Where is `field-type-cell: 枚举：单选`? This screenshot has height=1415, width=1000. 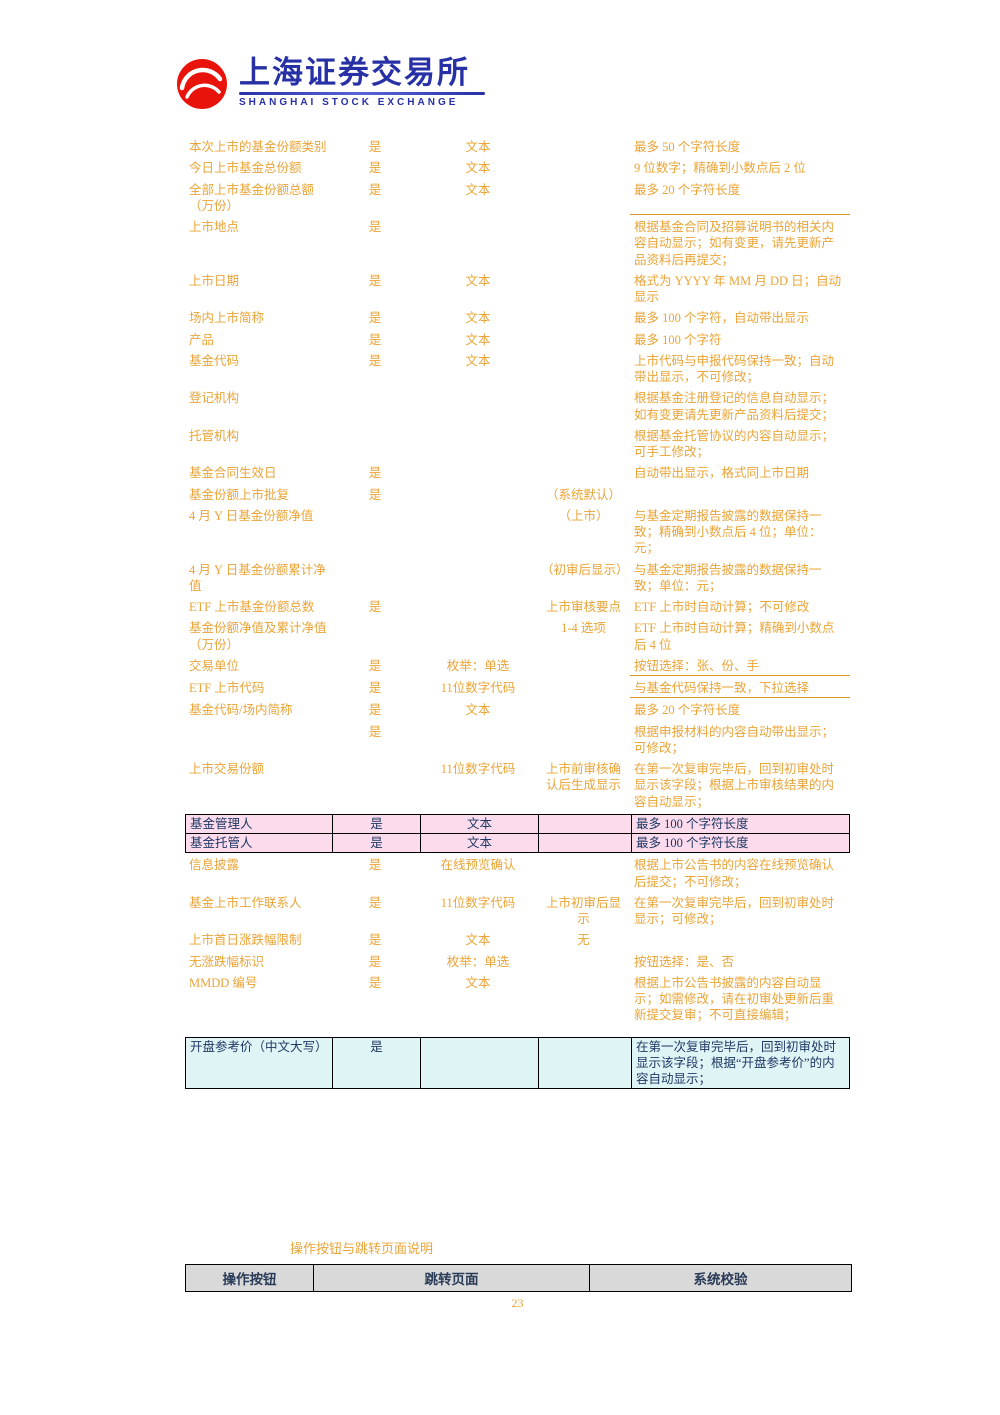
field-type-cell: 枚举：单选 is located at coordinates (478, 665).